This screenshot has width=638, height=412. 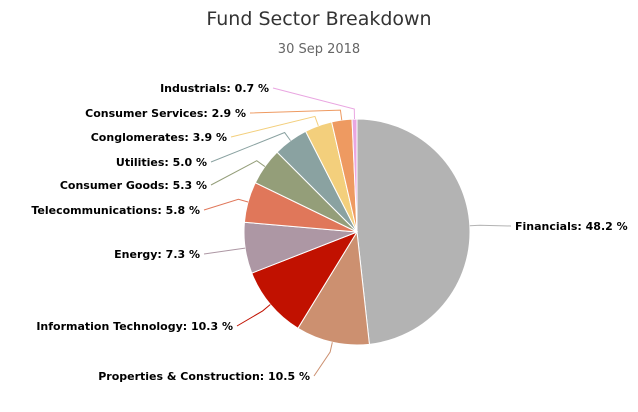 I want to click on pie-slice-financials, so click(x=413, y=231).